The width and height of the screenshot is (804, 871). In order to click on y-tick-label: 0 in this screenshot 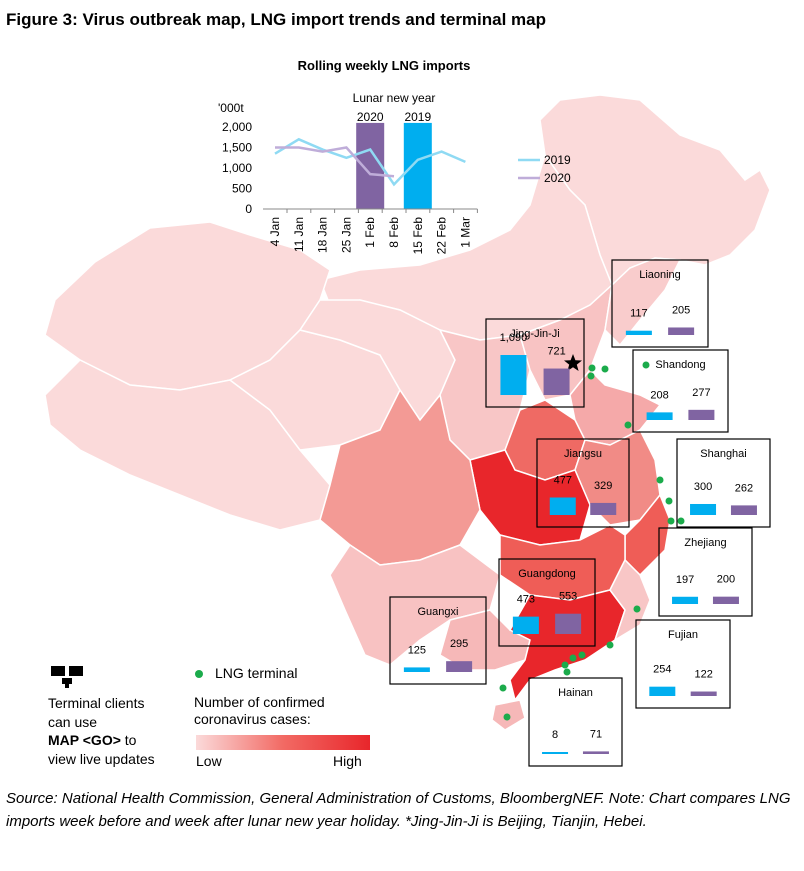, I will do `click(248, 209)`.